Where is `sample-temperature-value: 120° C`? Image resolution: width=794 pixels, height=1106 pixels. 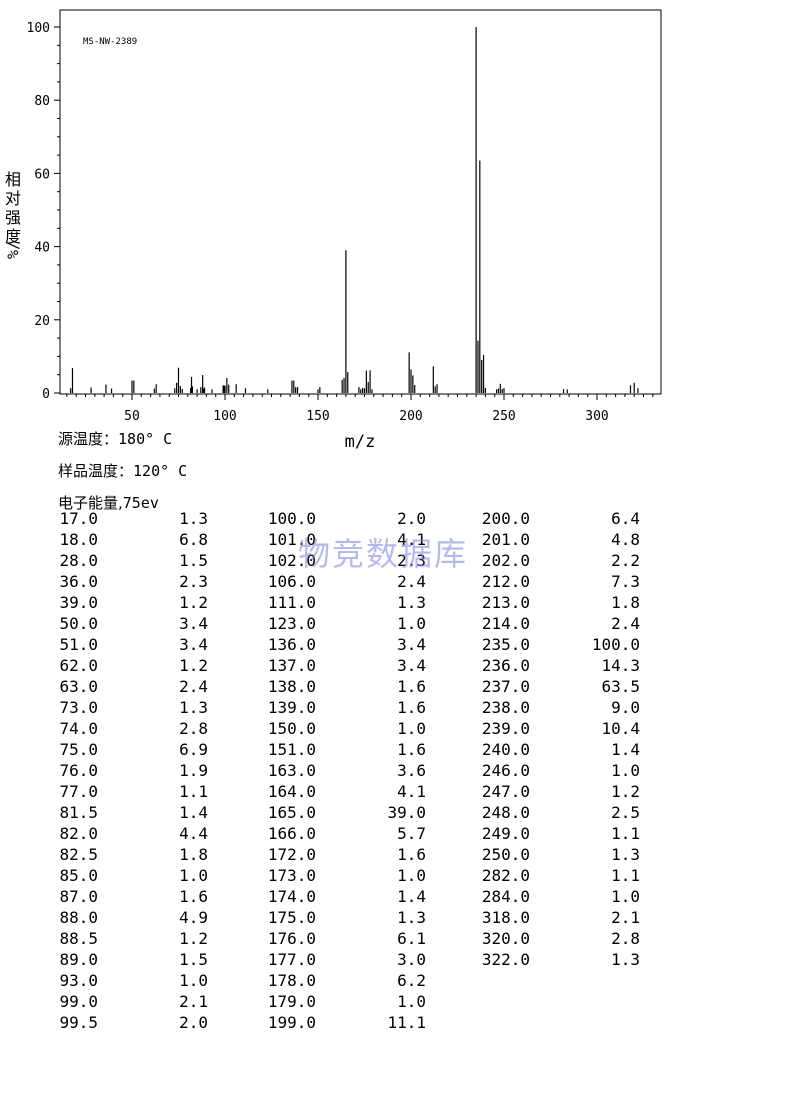
sample-temperature-value: 120° C is located at coordinates (160, 471).